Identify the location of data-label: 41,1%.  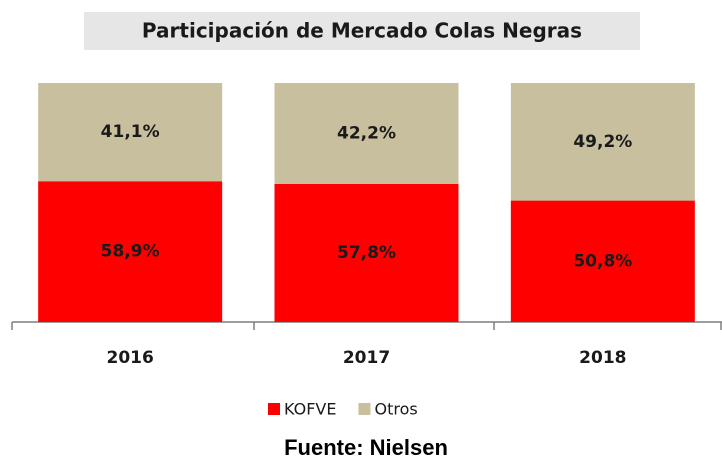
(130, 132).